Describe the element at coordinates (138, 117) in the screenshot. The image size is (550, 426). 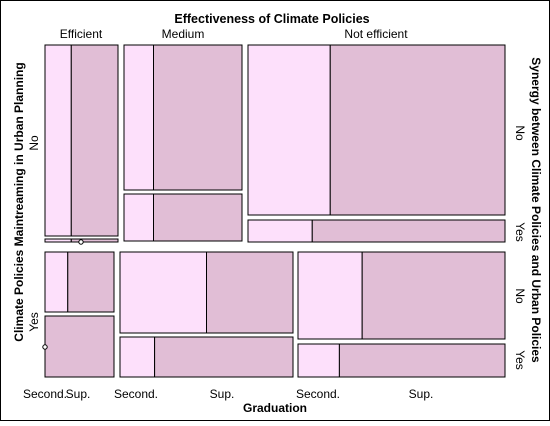
I see `tile-no-medium-no-second` at that location.